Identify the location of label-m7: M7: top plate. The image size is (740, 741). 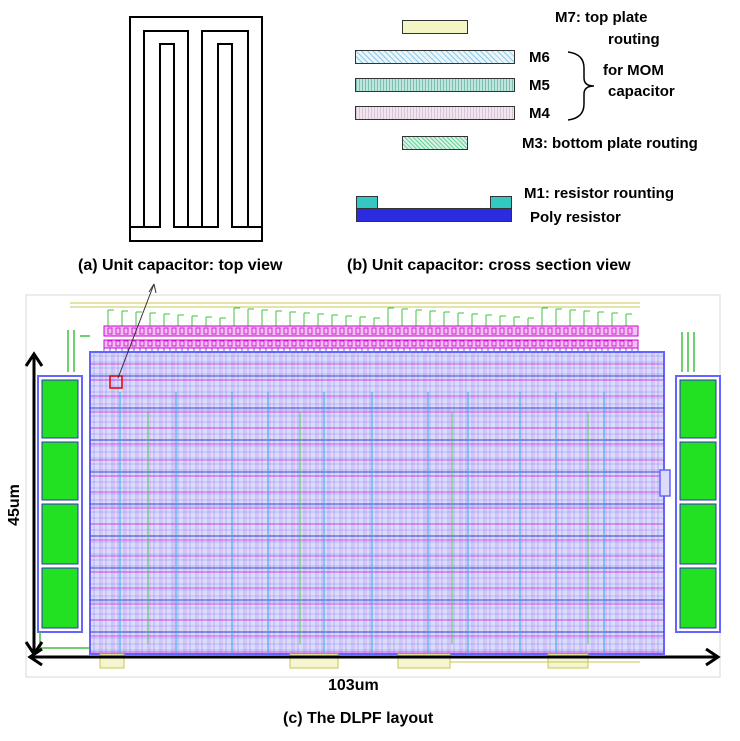
(601, 17).